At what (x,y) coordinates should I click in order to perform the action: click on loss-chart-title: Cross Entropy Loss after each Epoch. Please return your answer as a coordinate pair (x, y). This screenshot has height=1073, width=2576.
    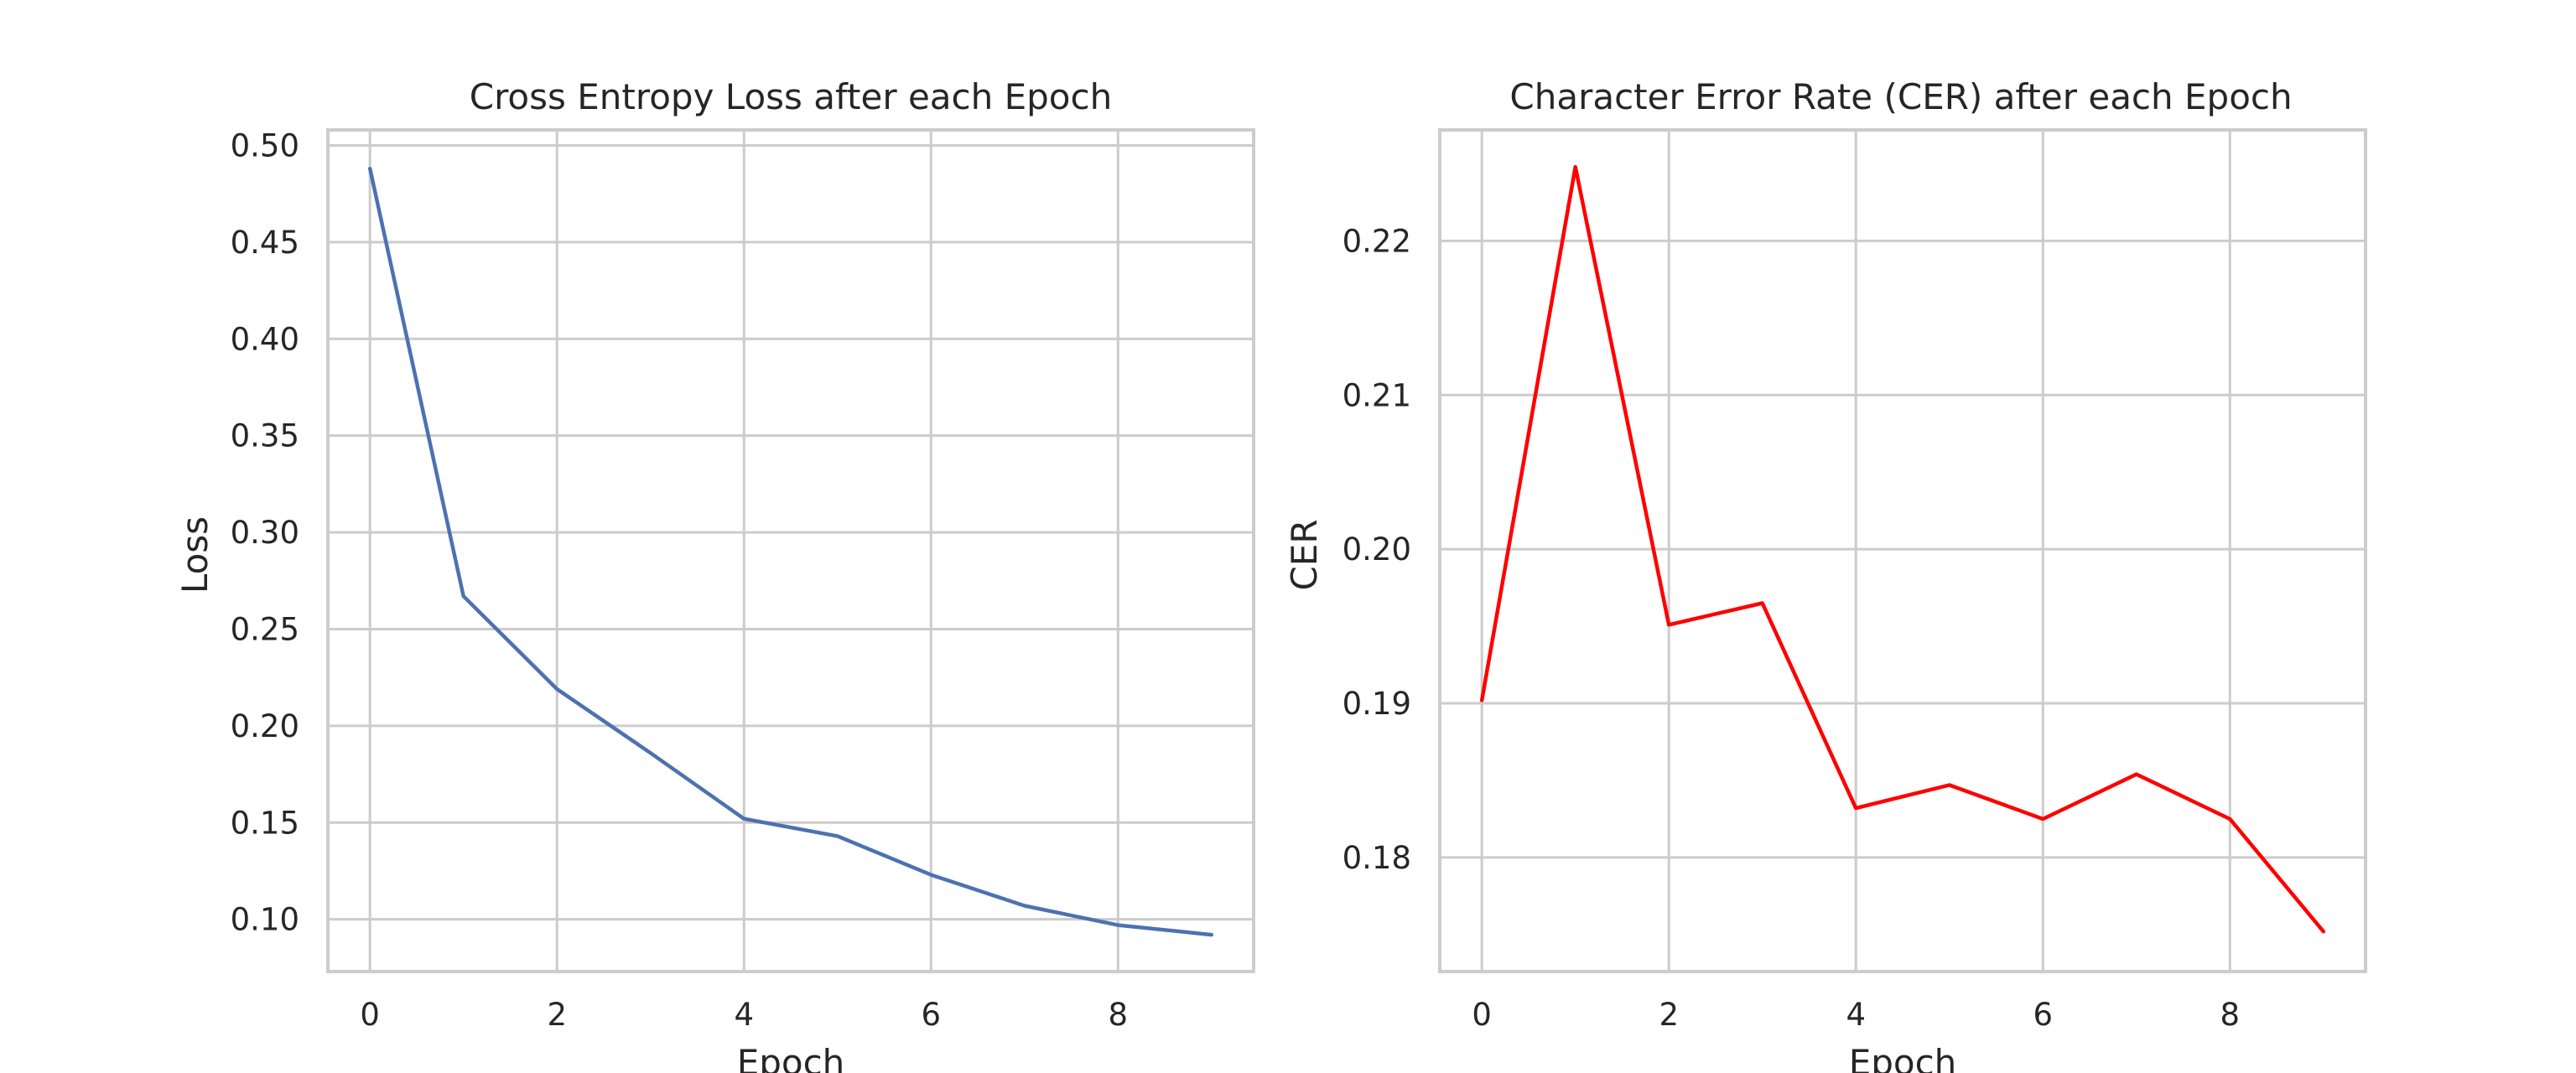
    Looking at the image, I should click on (791, 96).